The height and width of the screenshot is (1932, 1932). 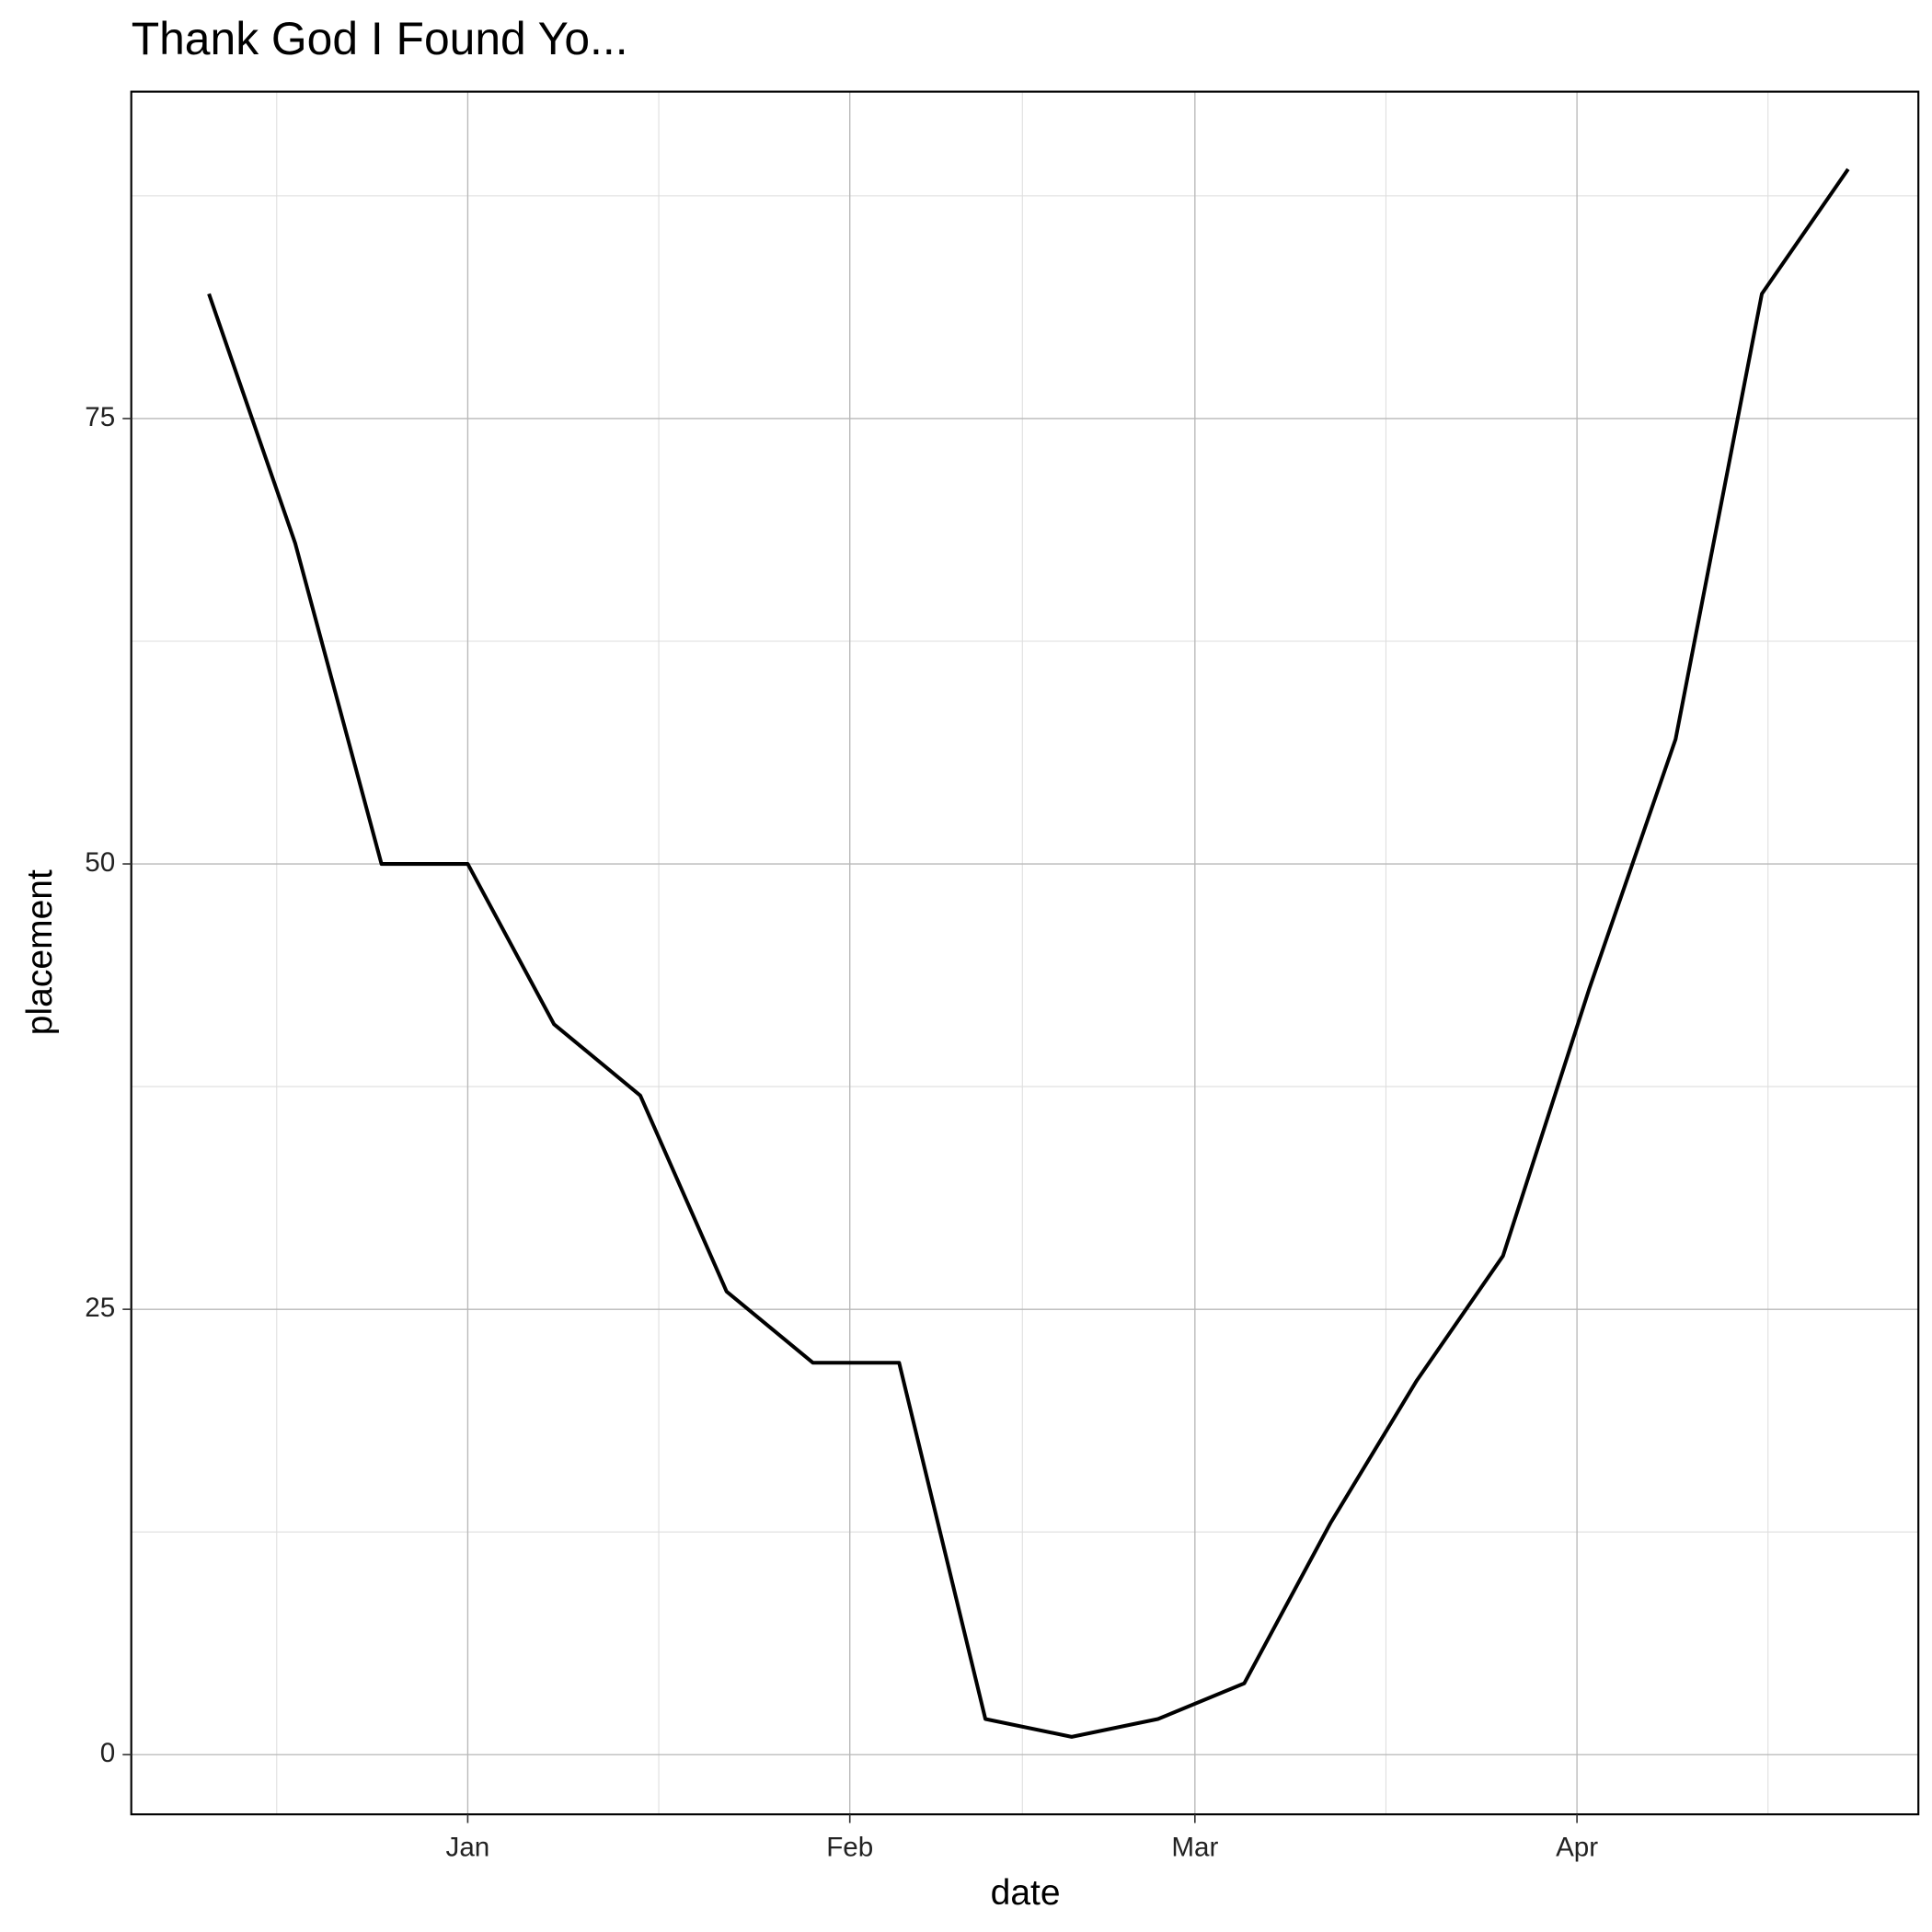 What do you see at coordinates (1026, 1893) in the screenshot?
I see `x-axis-title: date` at bounding box center [1026, 1893].